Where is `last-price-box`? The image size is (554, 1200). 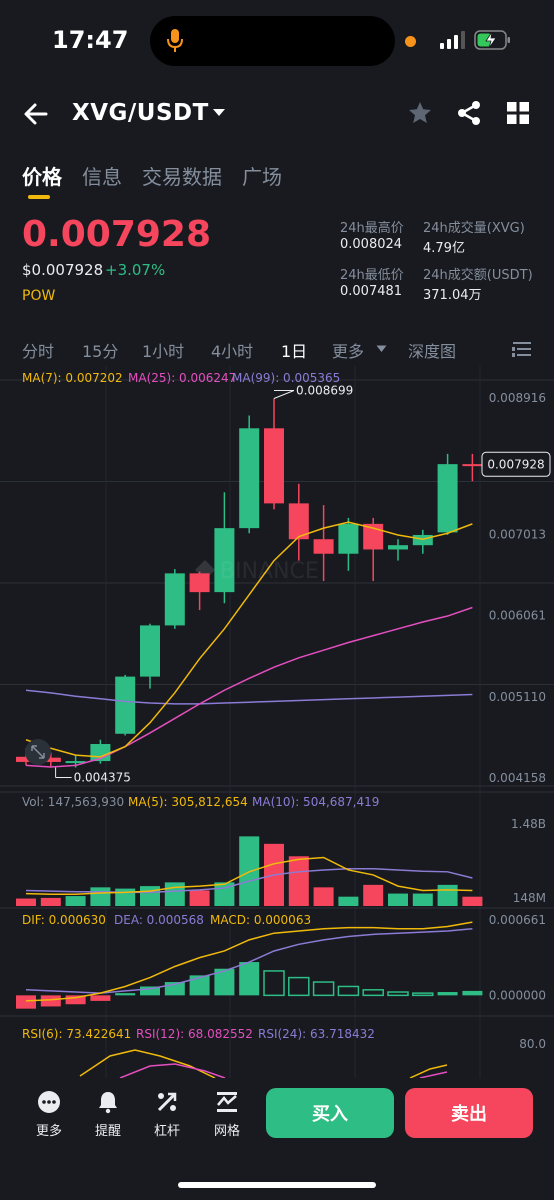
last-price-box is located at coordinates (516, 464).